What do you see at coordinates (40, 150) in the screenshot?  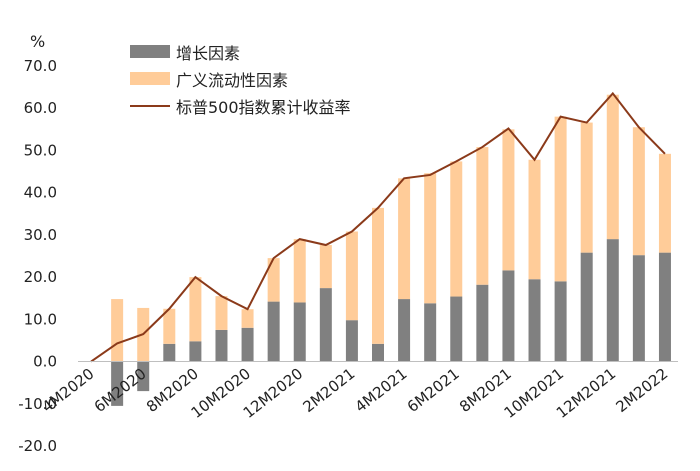 I see `y-tick-label: 50.0` at bounding box center [40, 150].